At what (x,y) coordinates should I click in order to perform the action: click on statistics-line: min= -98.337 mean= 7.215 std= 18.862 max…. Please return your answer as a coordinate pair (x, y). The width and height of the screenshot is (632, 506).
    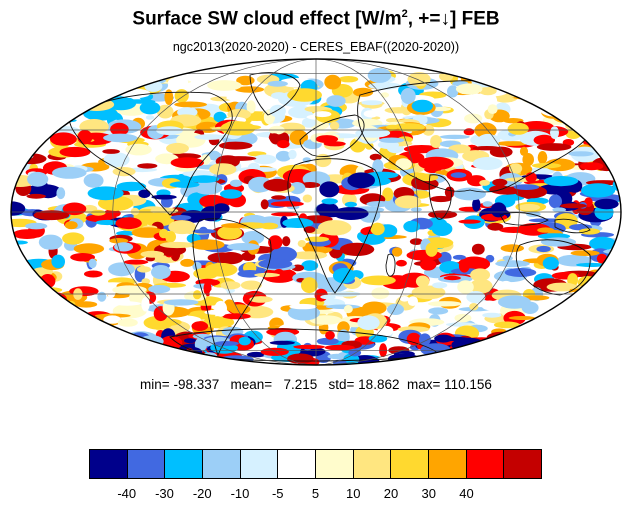
    Looking at the image, I should click on (316, 384).